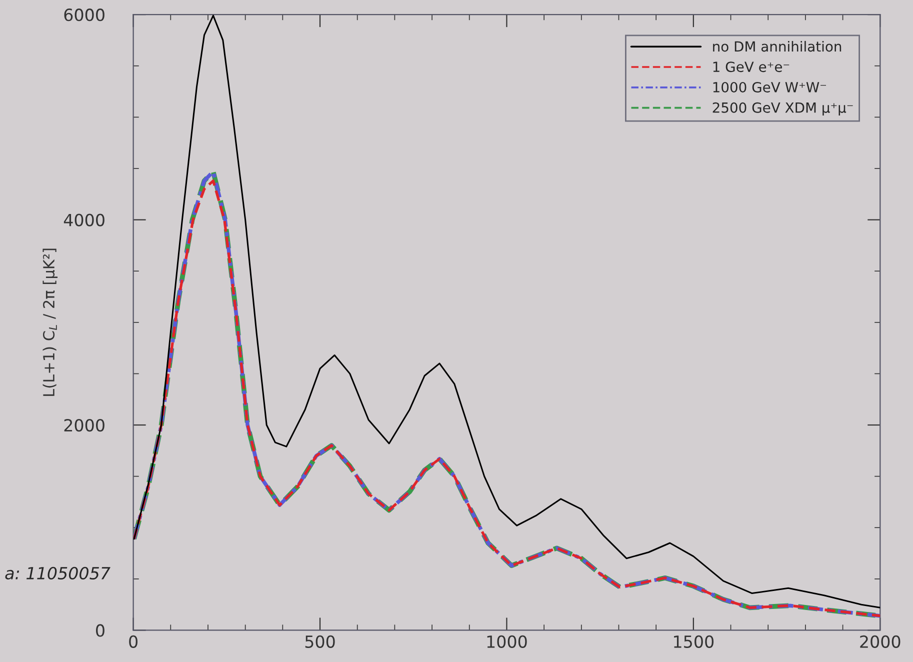 The height and width of the screenshot is (662, 913). I want to click on x-tick-label: 1500, so click(694, 641).